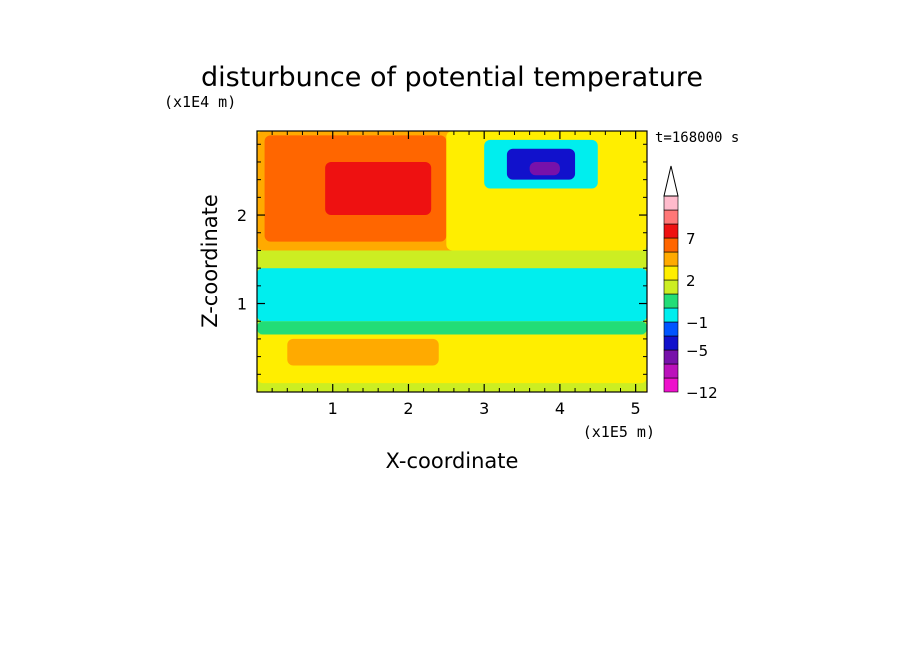 This screenshot has width=904, height=654. Describe the element at coordinates (691, 281) in the screenshot. I see `colorbar-label: 2` at that location.